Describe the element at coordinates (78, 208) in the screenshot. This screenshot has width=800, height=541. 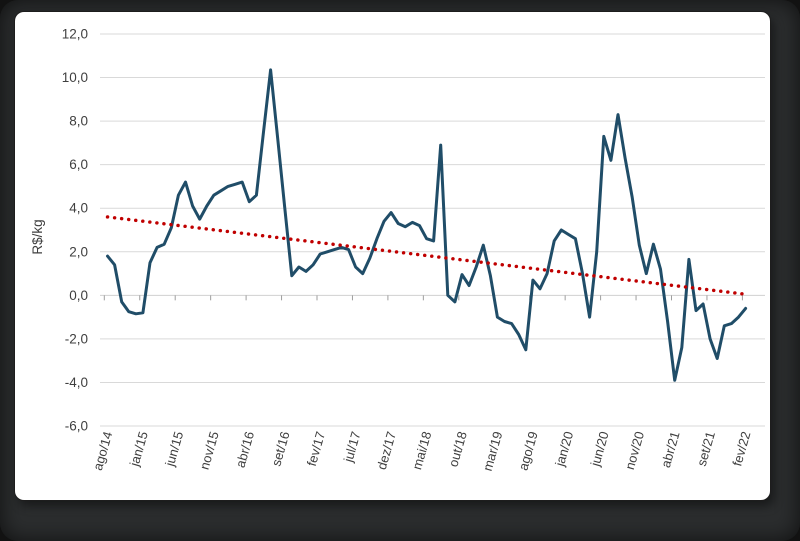
I see `y-tick-label: 4,0` at that location.